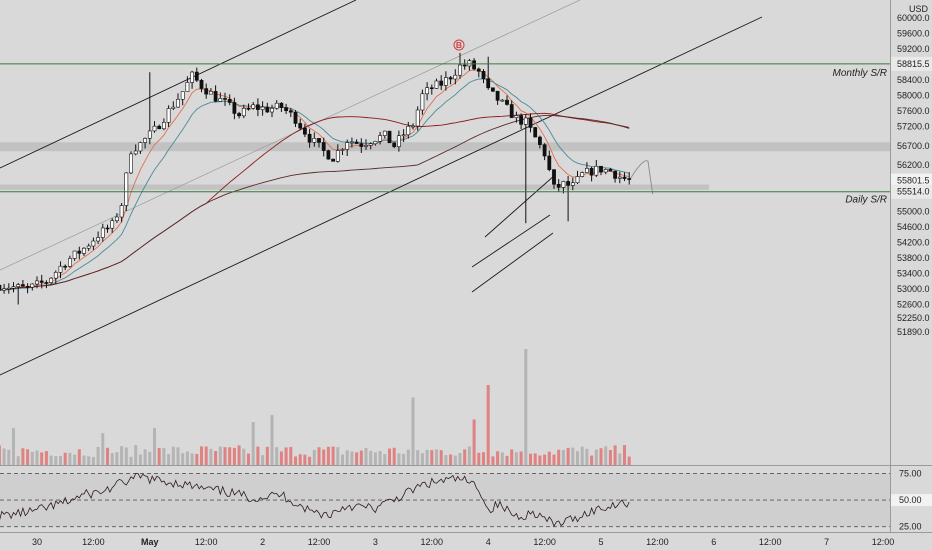 The width and height of the screenshot is (932, 550). Describe the element at coordinates (913, 227) in the screenshot. I see `price-tick-label: 54600.0` at that location.